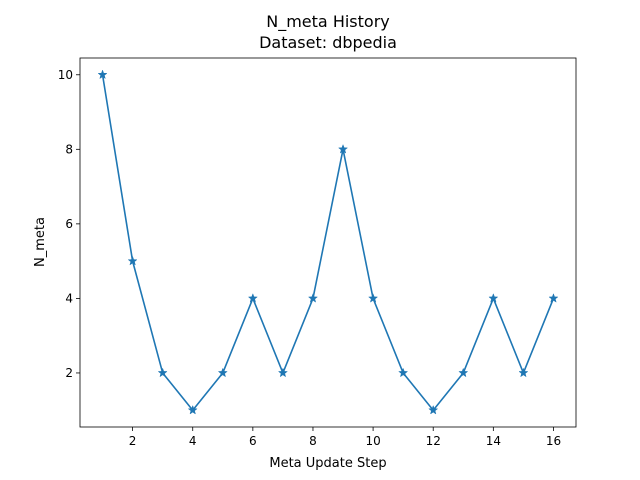 This screenshot has width=640, height=480. What do you see at coordinates (40, 242) in the screenshot?
I see `y-axis-label: N_meta` at bounding box center [40, 242].